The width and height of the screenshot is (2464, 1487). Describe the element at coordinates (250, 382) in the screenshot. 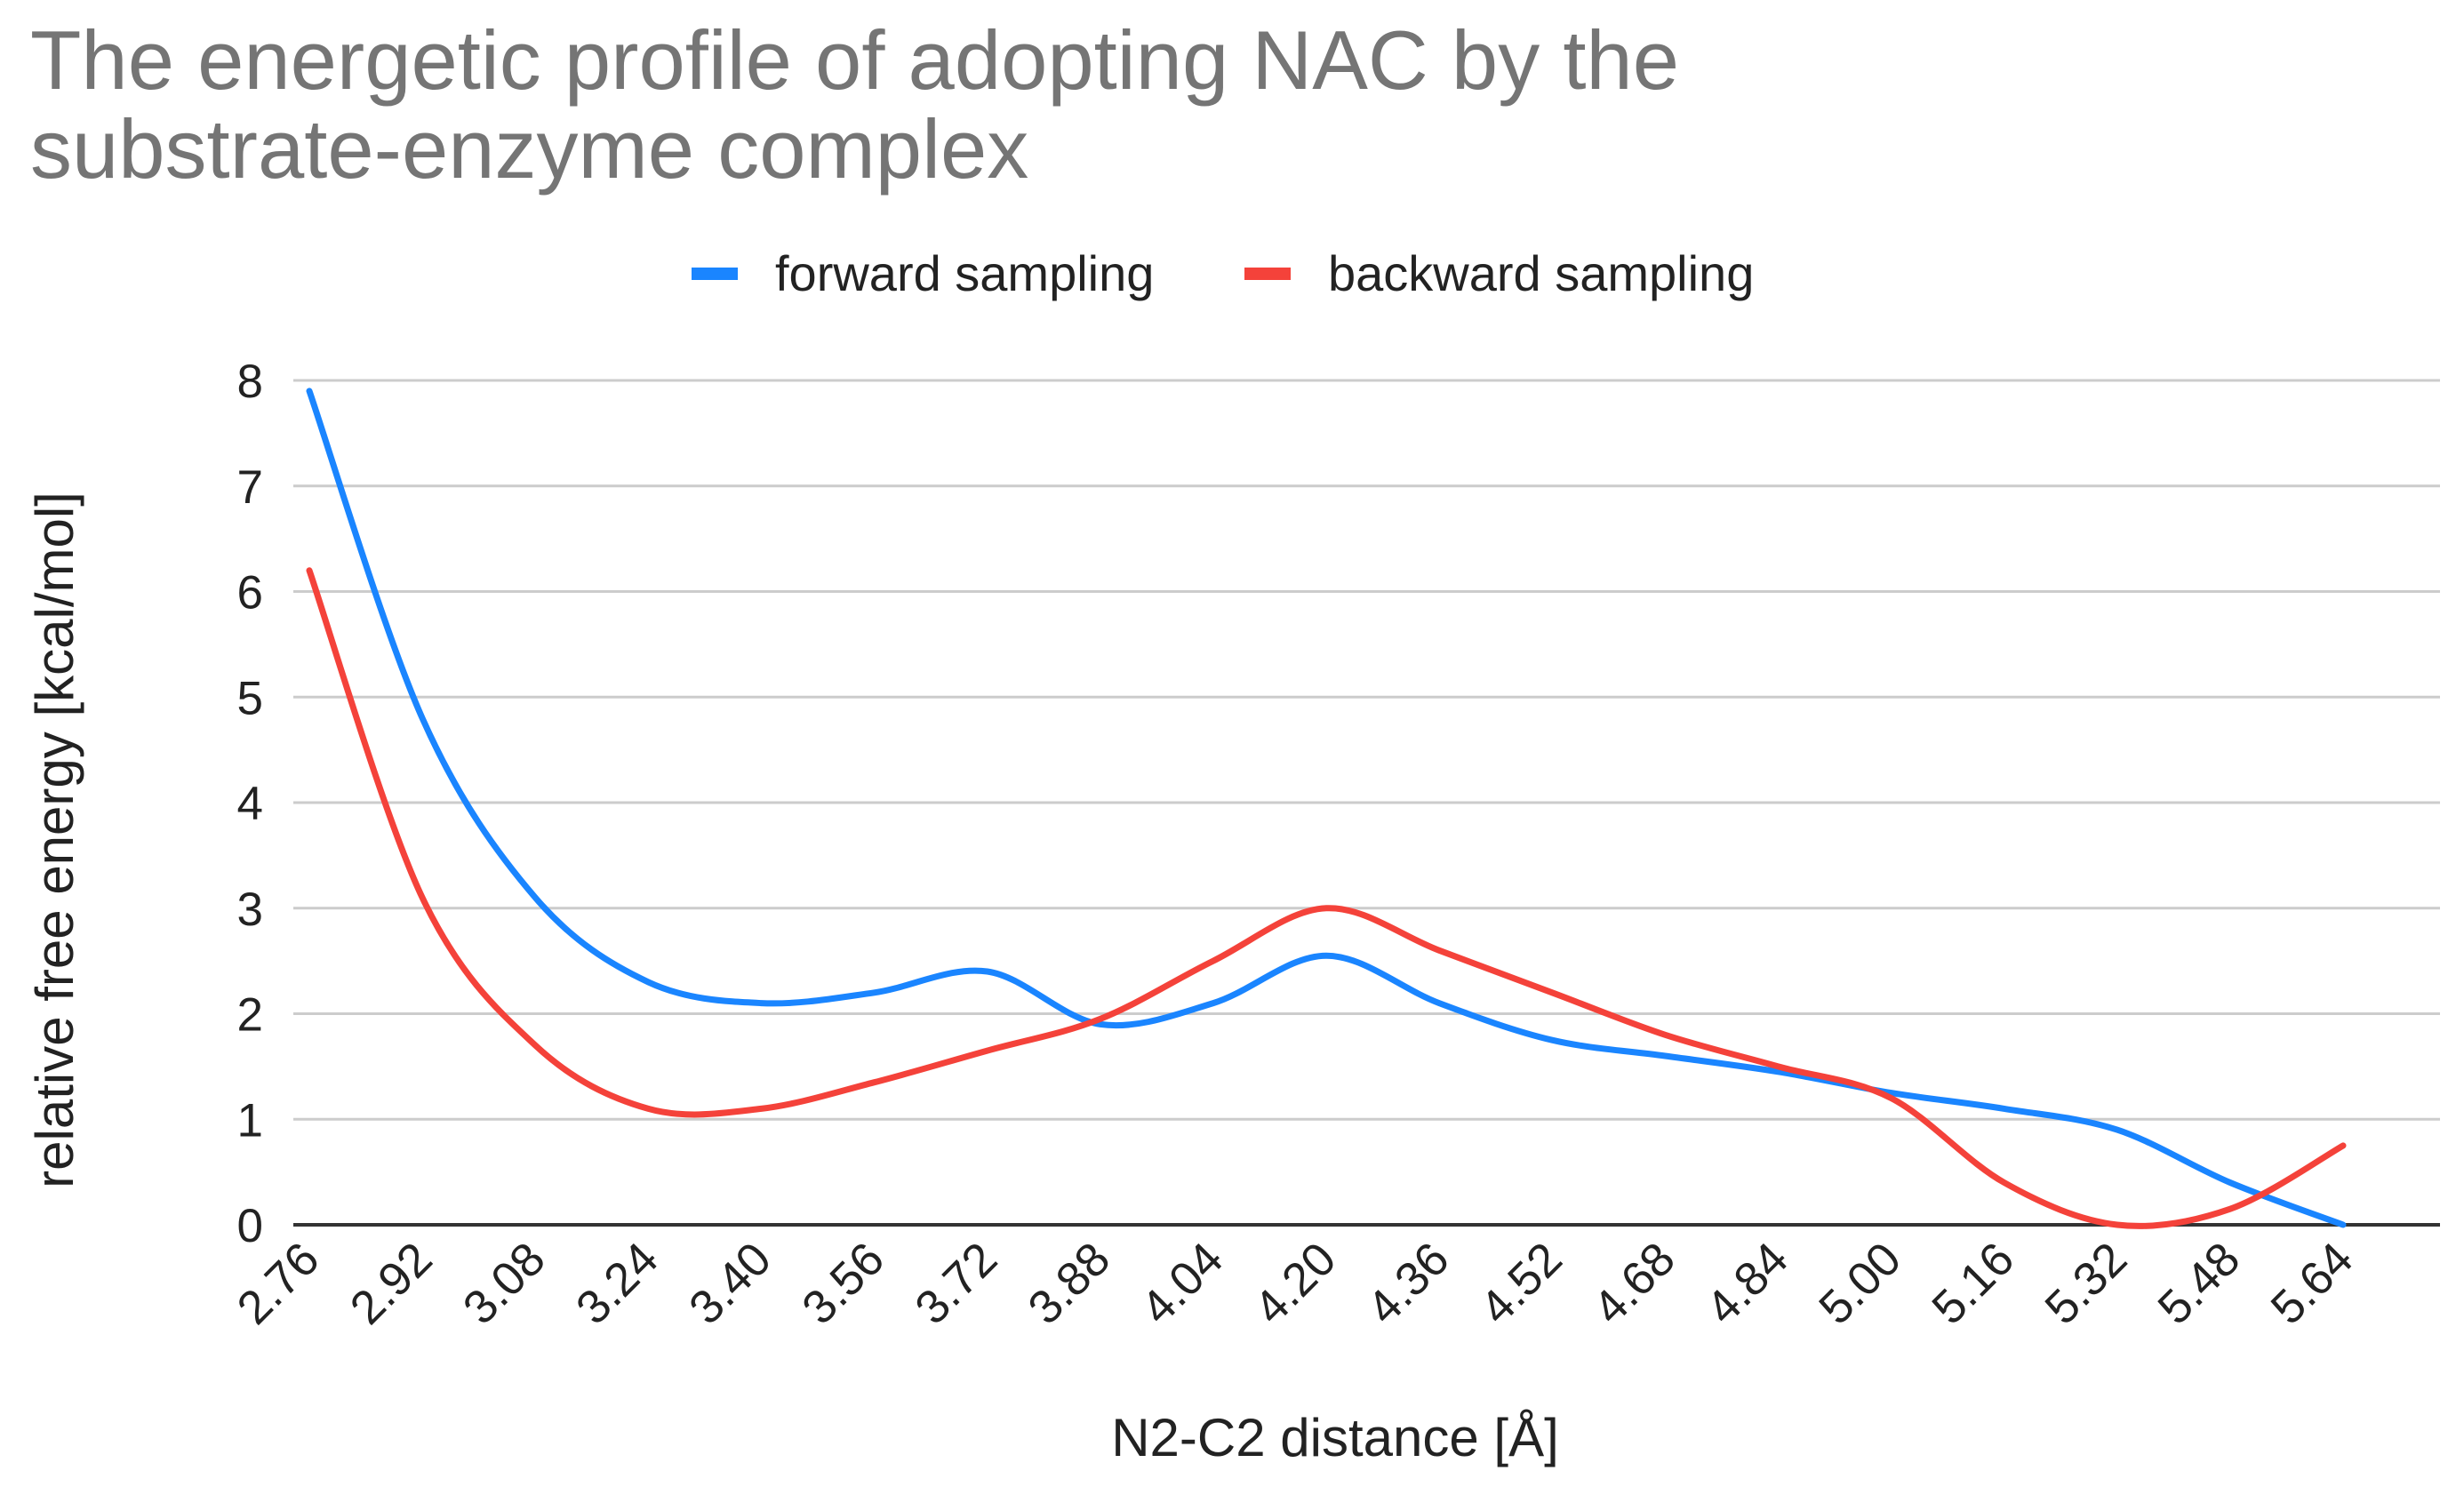

I see `y-tick-label-8: 8` at that location.